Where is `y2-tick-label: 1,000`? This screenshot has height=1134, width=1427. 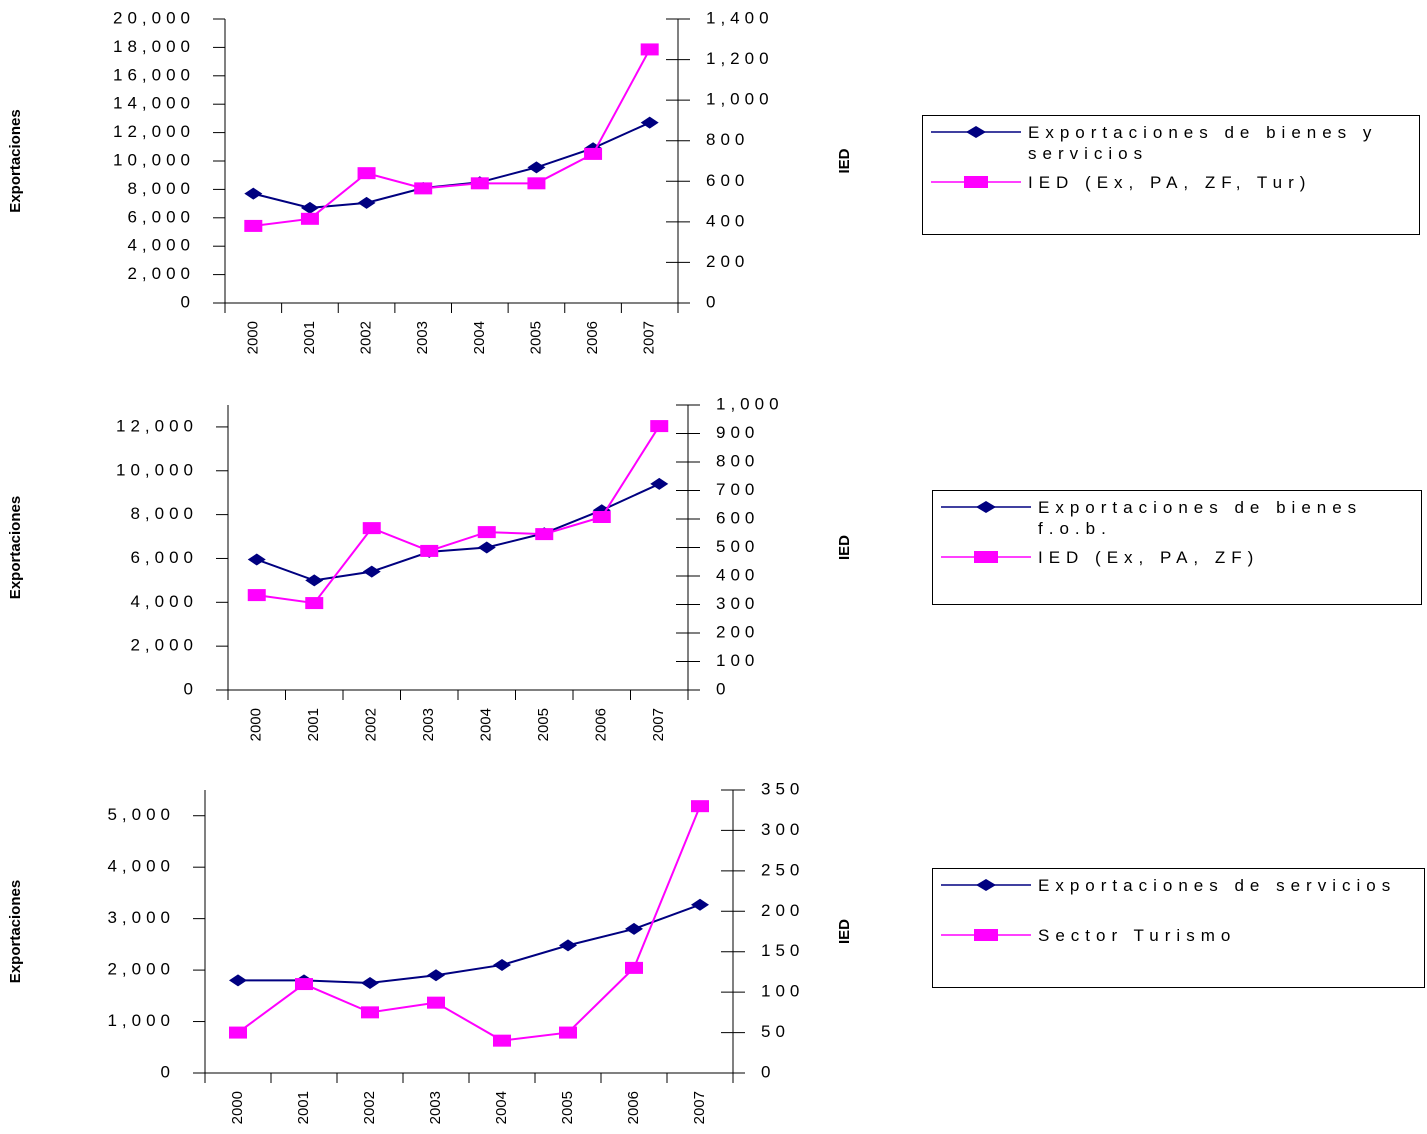 y2-tick-label: 1,000 is located at coordinates (750, 403).